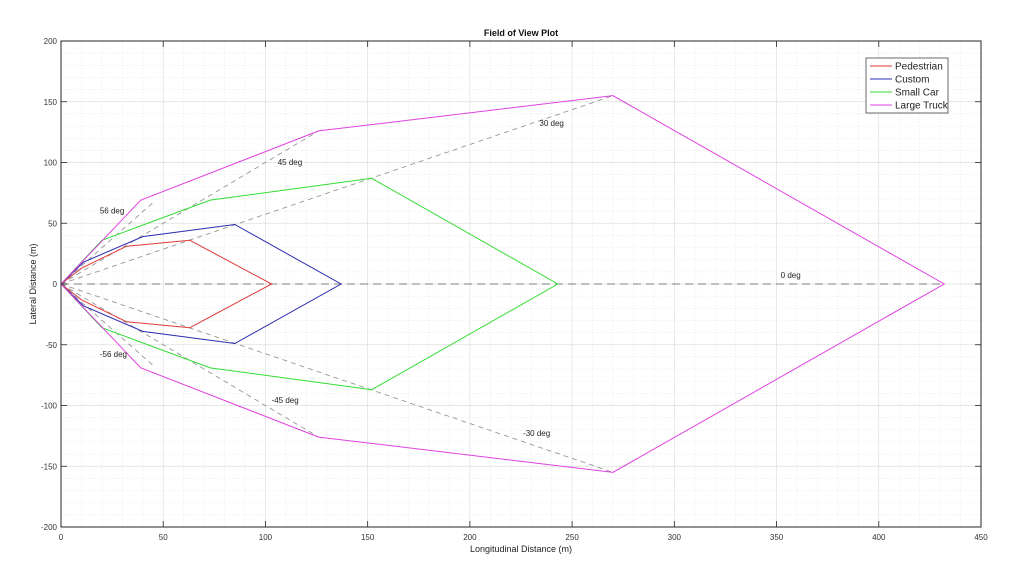 The image size is (1023, 583). What do you see at coordinates (112, 211) in the screenshot?
I see `angle-label: 56 deg` at bounding box center [112, 211].